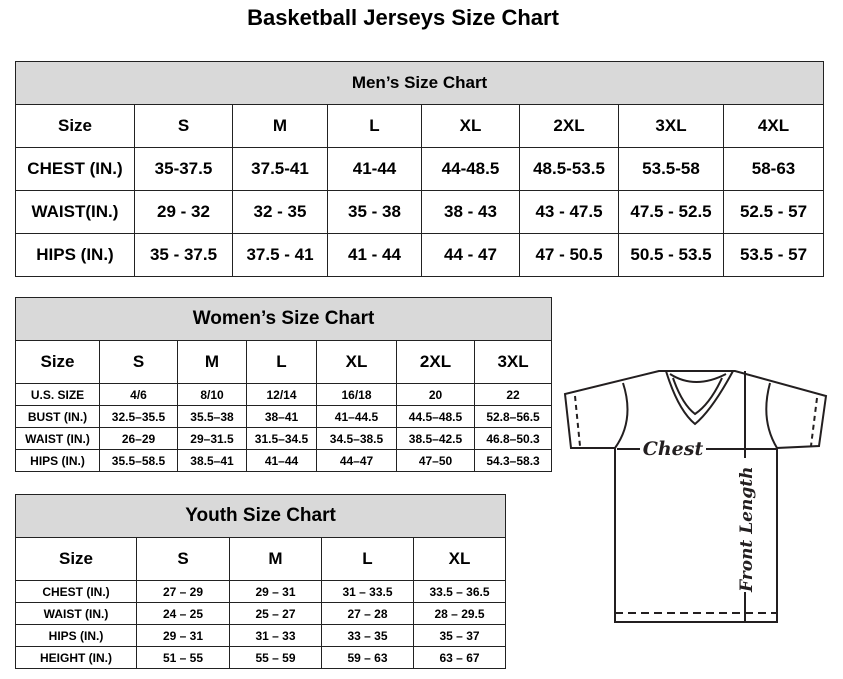 This screenshot has width=843, height=679. I want to click on row-label: CHEST (IN.), so click(75, 169).